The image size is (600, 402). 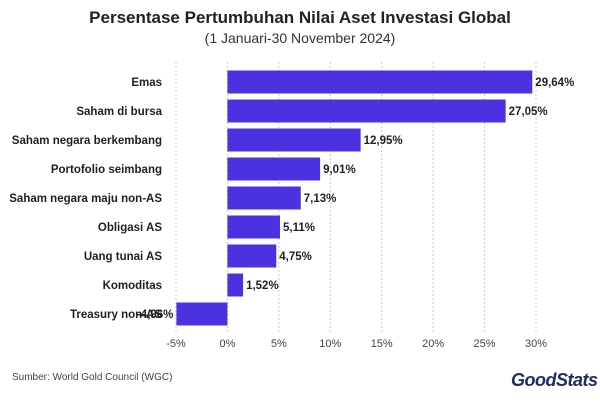 I want to click on category-label: Treasury non-AS, so click(x=116, y=315).